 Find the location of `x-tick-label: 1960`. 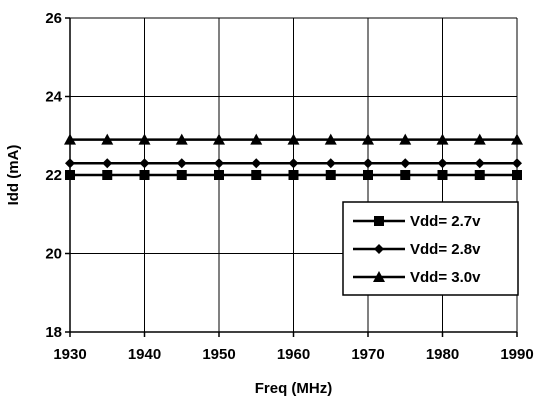

x-tick-label: 1960 is located at coordinates (293, 354).